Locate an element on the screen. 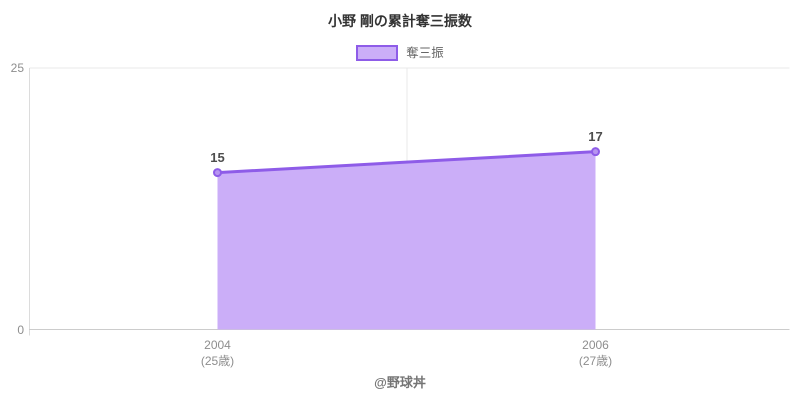 The image size is (800, 400). chart-title: 小野 剛の累計奪三振数 is located at coordinates (400, 21).